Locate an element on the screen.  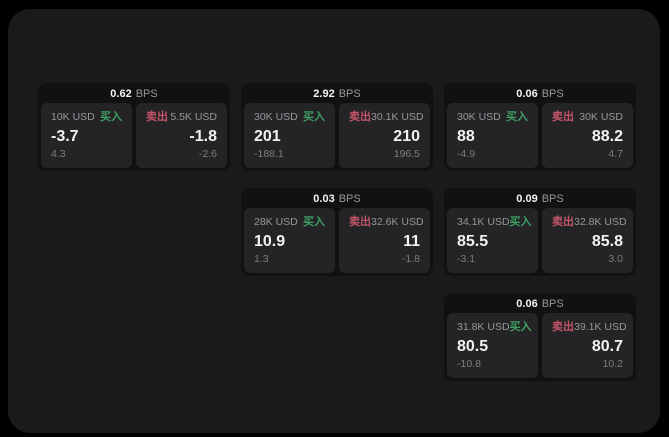
buy-tile: 34.1K USD 买入 85.5 -3.1 is located at coordinates (492, 240).